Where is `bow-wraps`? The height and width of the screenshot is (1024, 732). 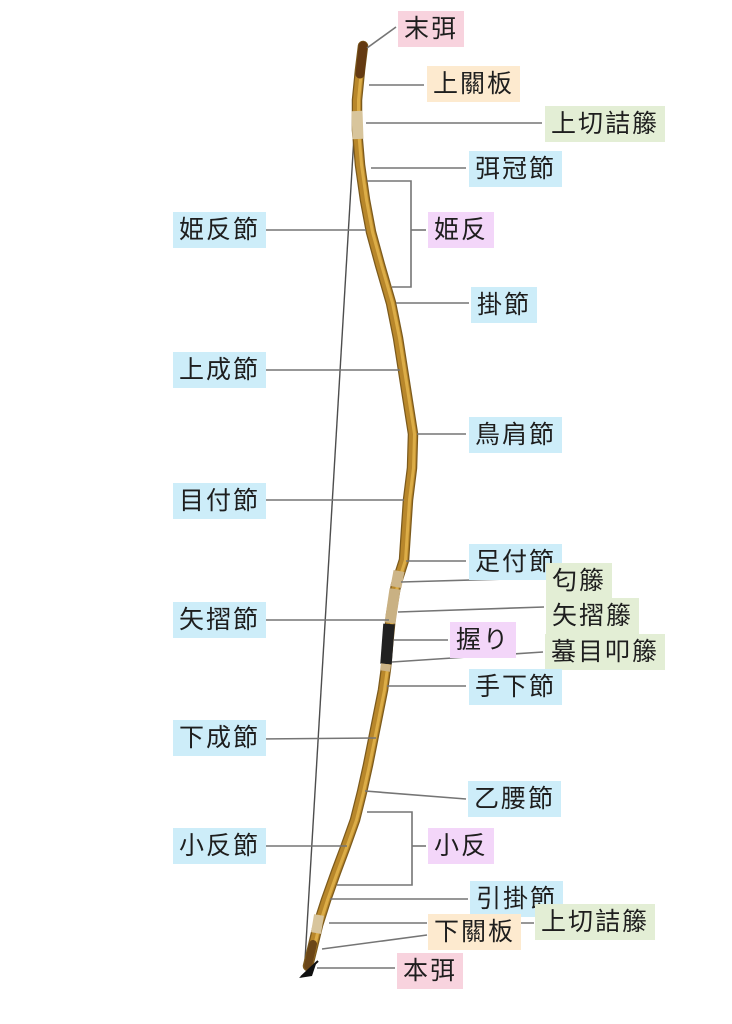 bow-wraps is located at coordinates (358, 522).